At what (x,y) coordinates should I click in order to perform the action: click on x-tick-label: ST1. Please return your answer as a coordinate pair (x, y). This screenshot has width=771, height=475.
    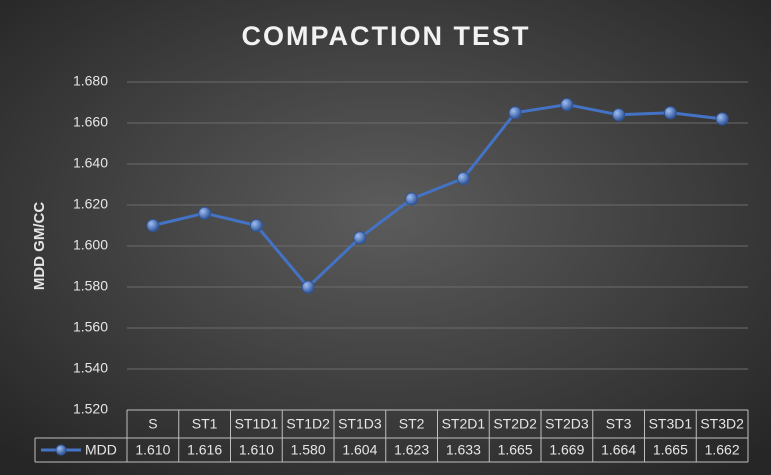
    Looking at the image, I should click on (205, 424).